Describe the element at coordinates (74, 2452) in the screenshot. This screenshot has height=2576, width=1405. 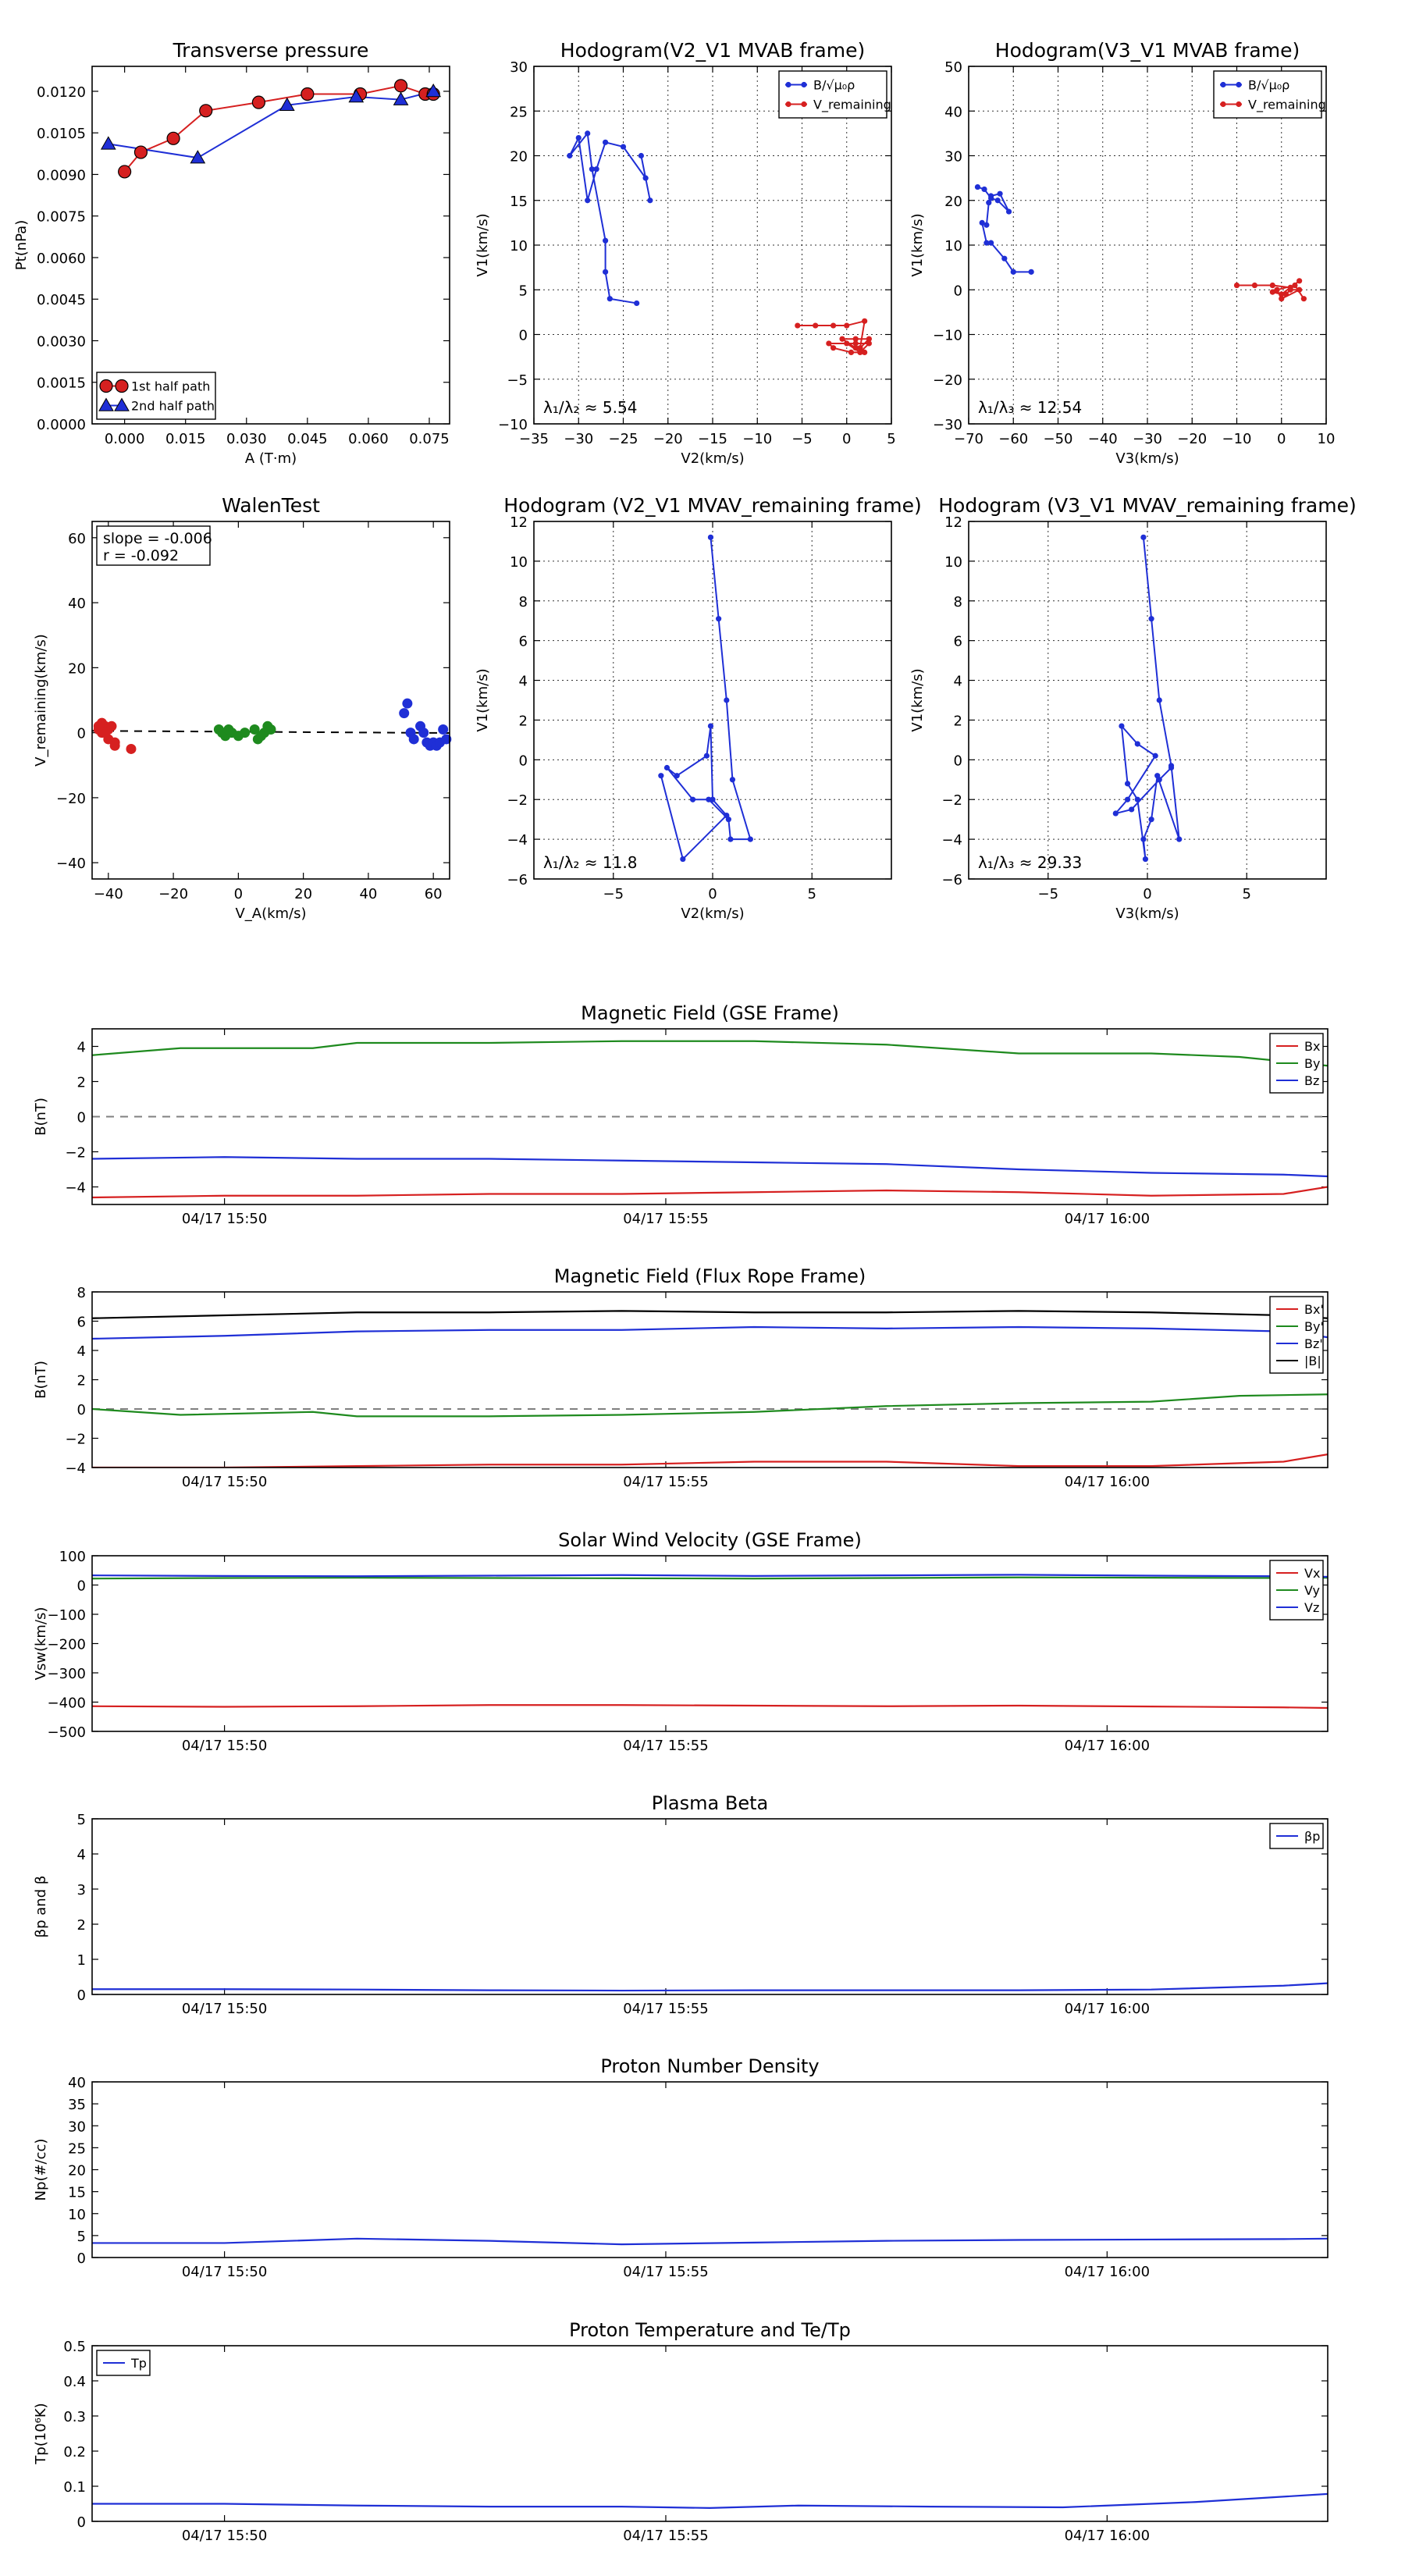
I see `temp-ytick-label: 0.2` at that location.